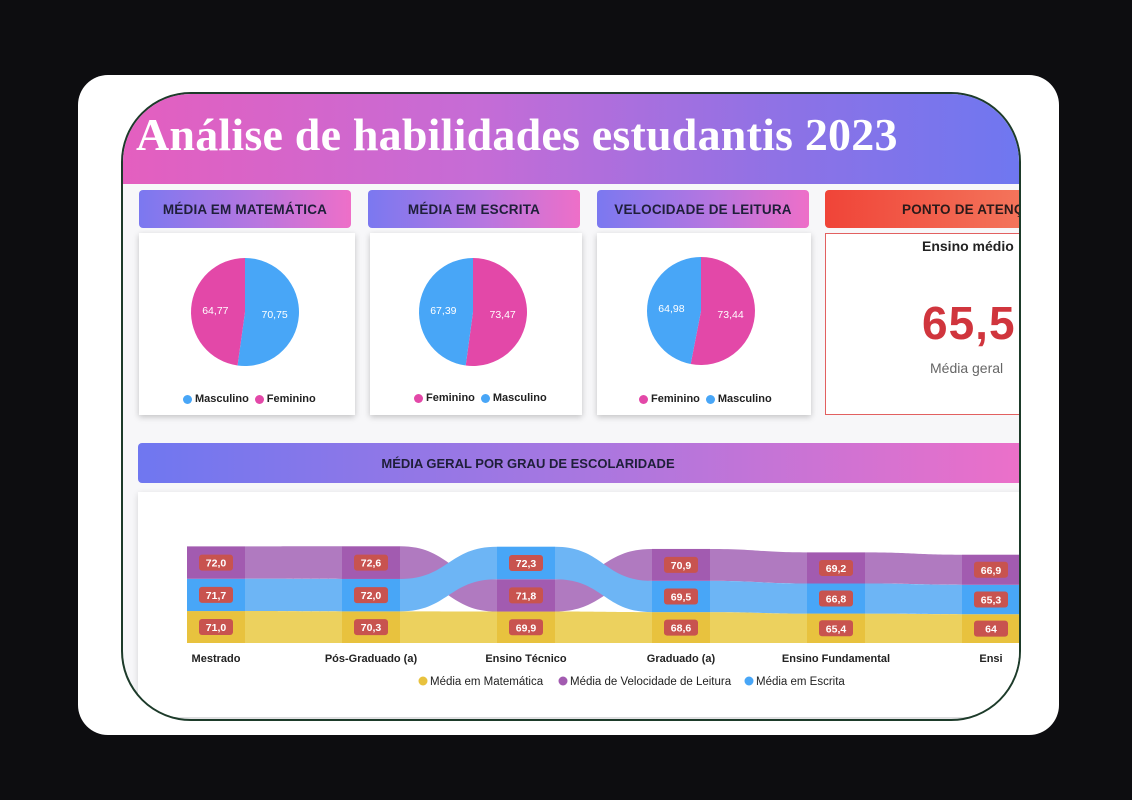  Describe the element at coordinates (836, 600) in the screenshot. I see `value-label: 66,8` at that location.